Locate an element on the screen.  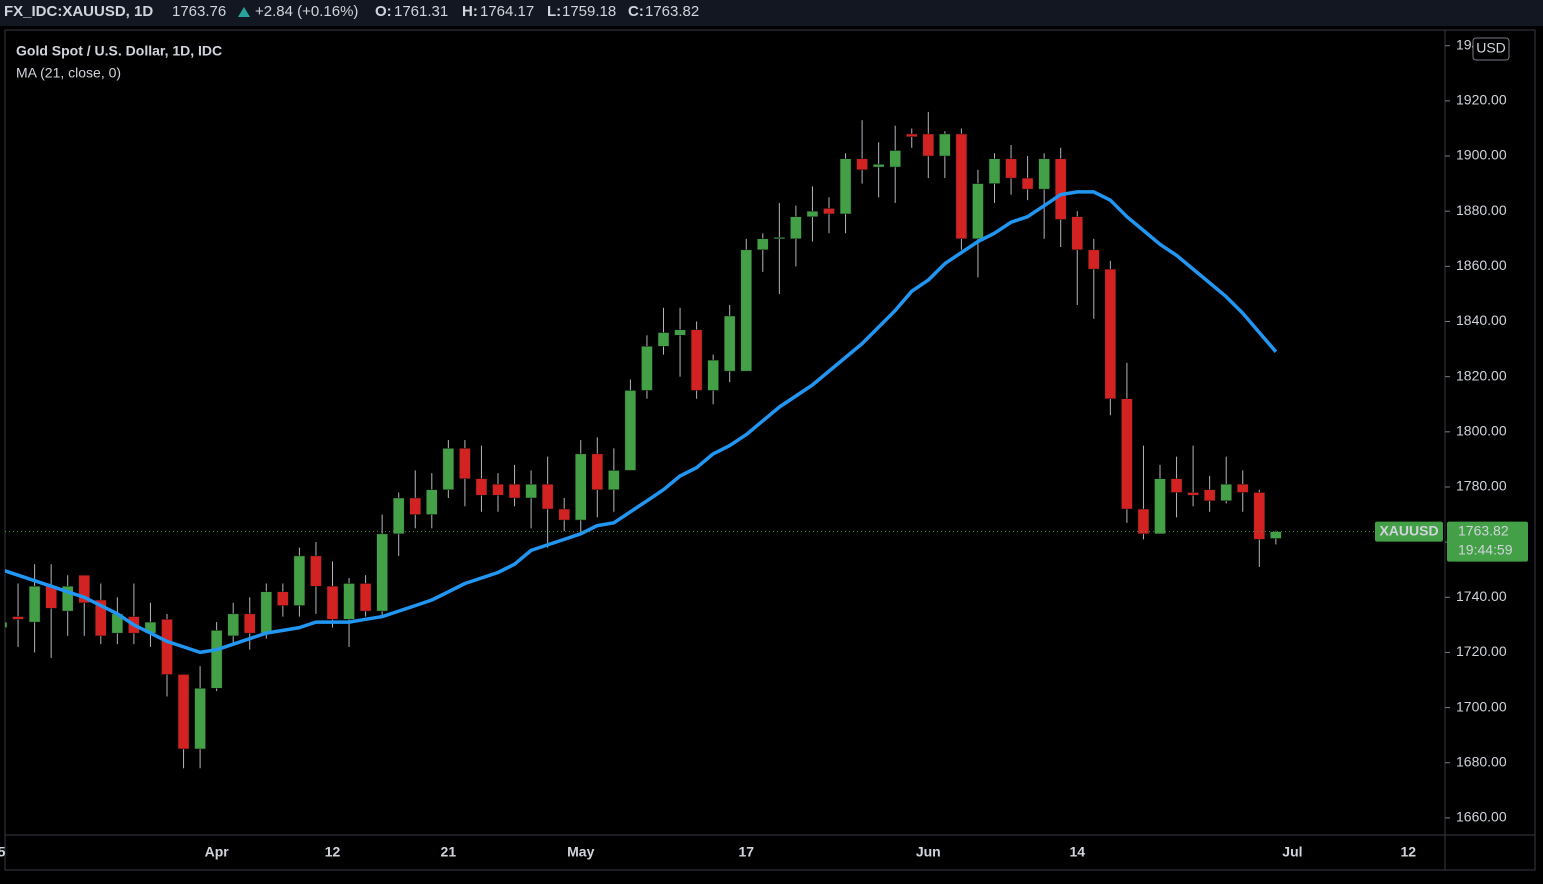
ohlc-label: C: is located at coordinates (636, 11).